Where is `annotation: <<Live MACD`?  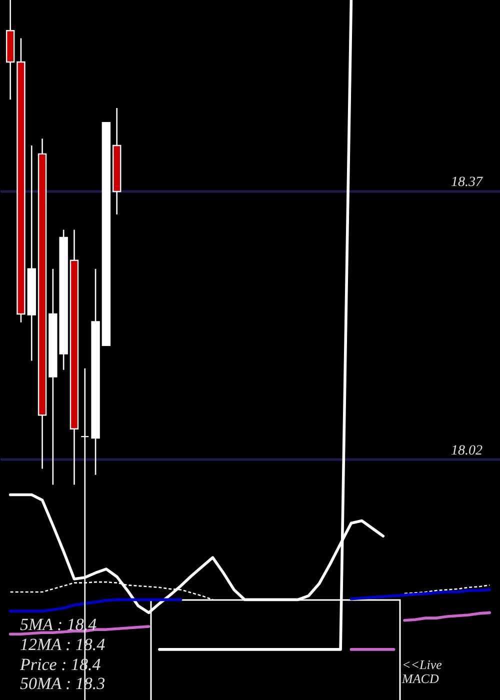
annotation: <<Live MACD is located at coordinates (421, 671).